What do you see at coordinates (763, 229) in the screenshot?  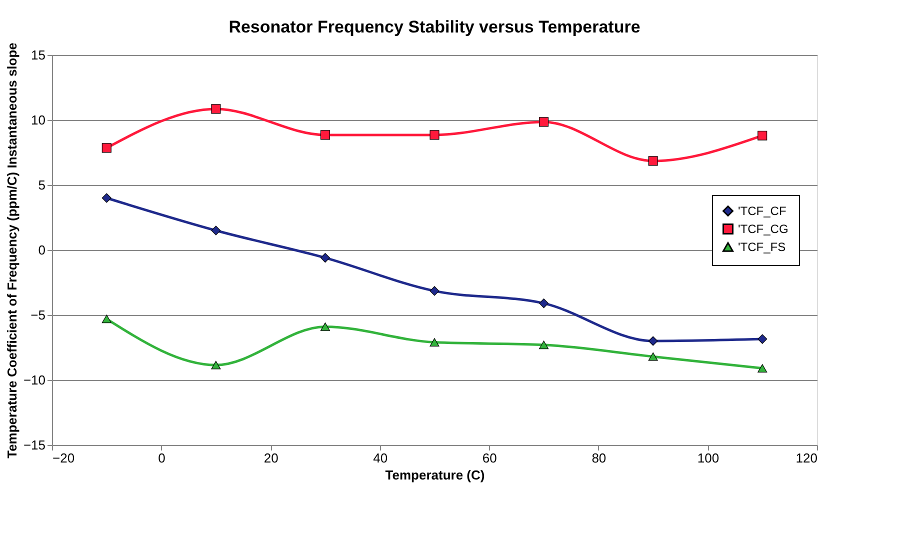 I see `legend-label: 'TCF_CG` at bounding box center [763, 229].